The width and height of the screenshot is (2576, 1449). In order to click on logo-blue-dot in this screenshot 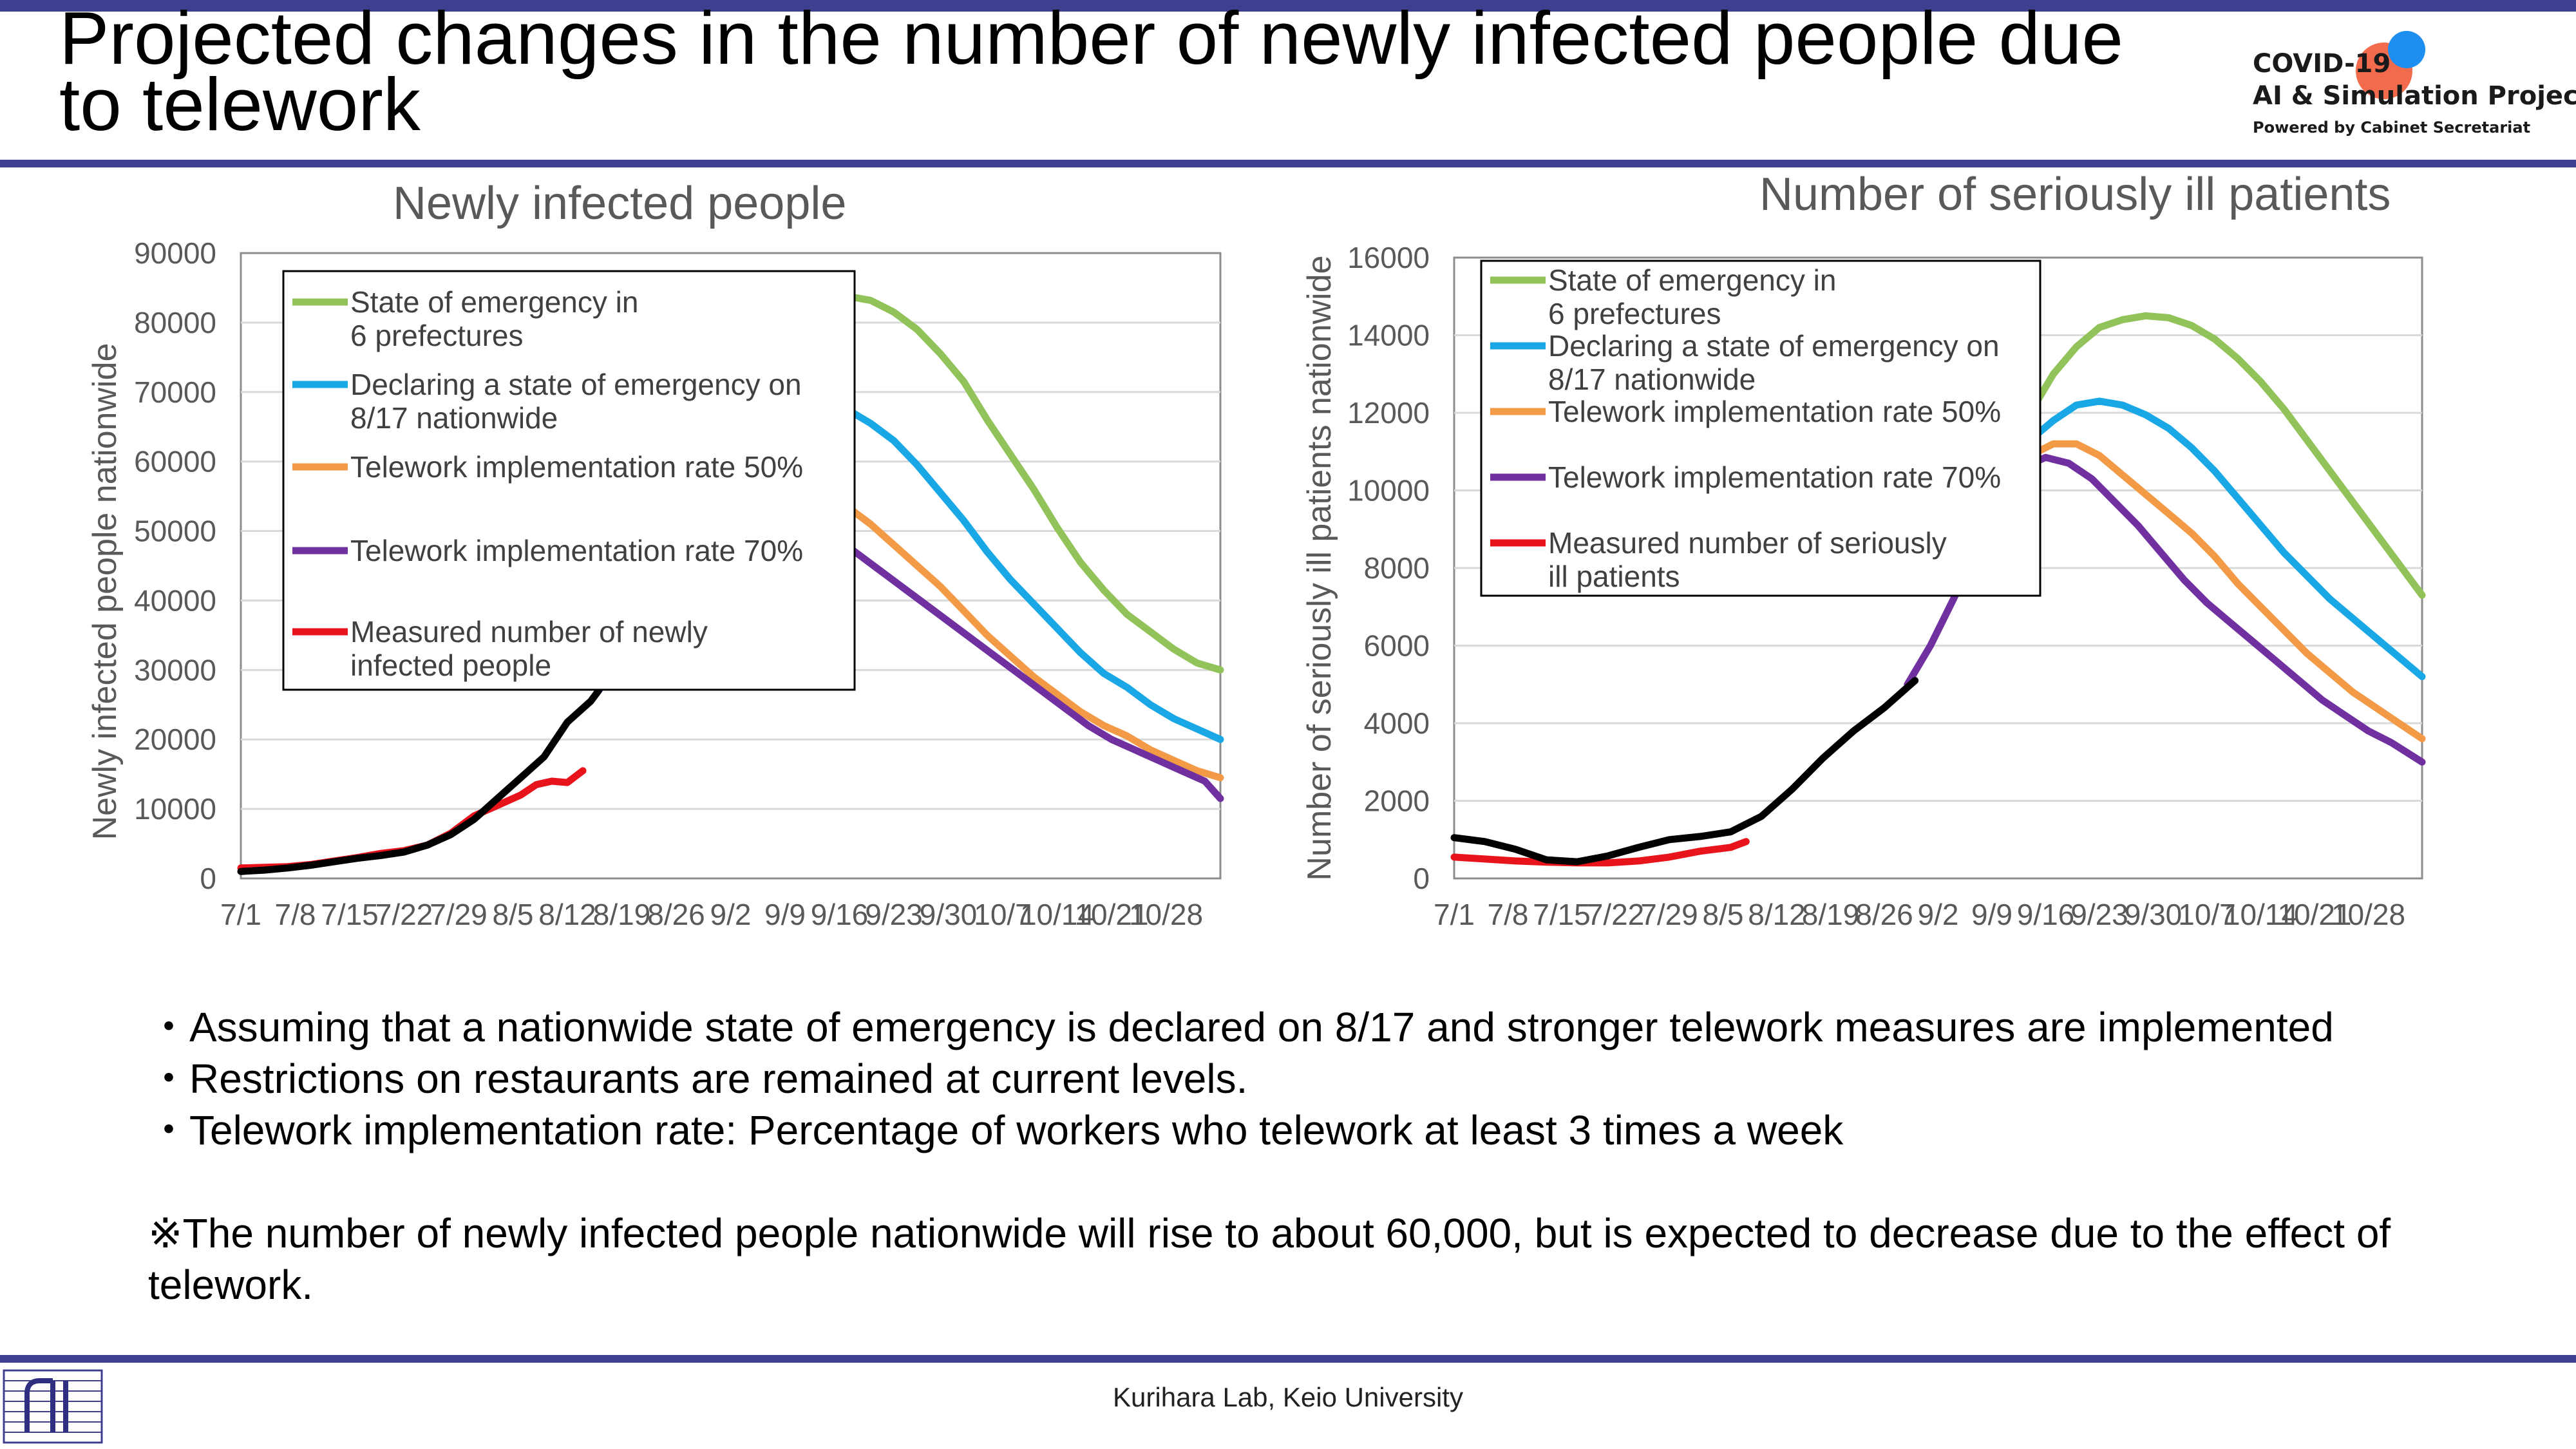, I will do `click(2406, 50)`.